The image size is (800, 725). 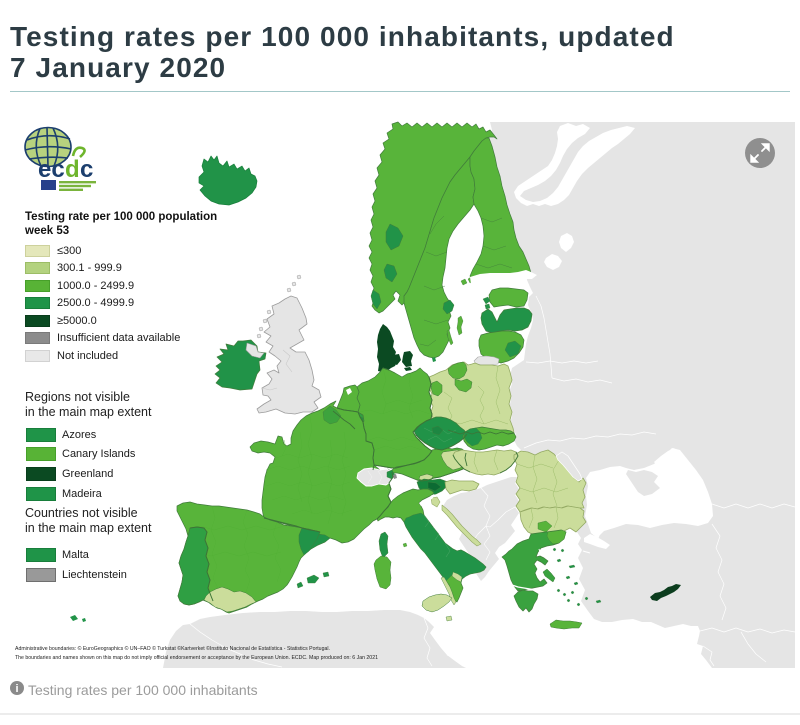 What do you see at coordinates (51, 169) in the screenshot?
I see `svg-text: ec` at bounding box center [51, 169].